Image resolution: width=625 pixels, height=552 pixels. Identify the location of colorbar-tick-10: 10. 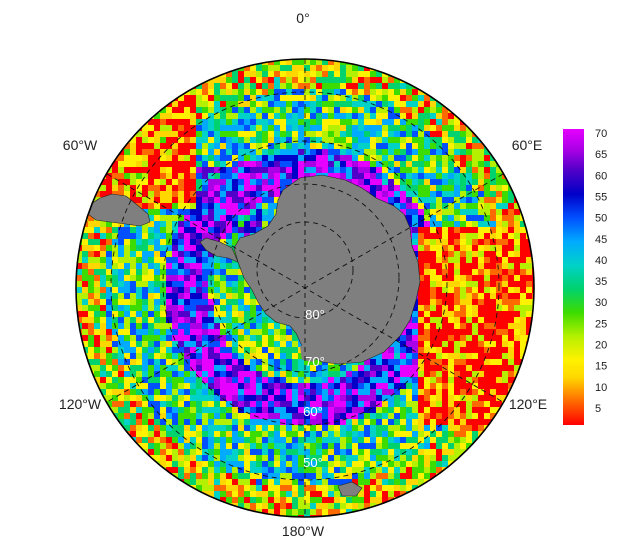
(601, 388).